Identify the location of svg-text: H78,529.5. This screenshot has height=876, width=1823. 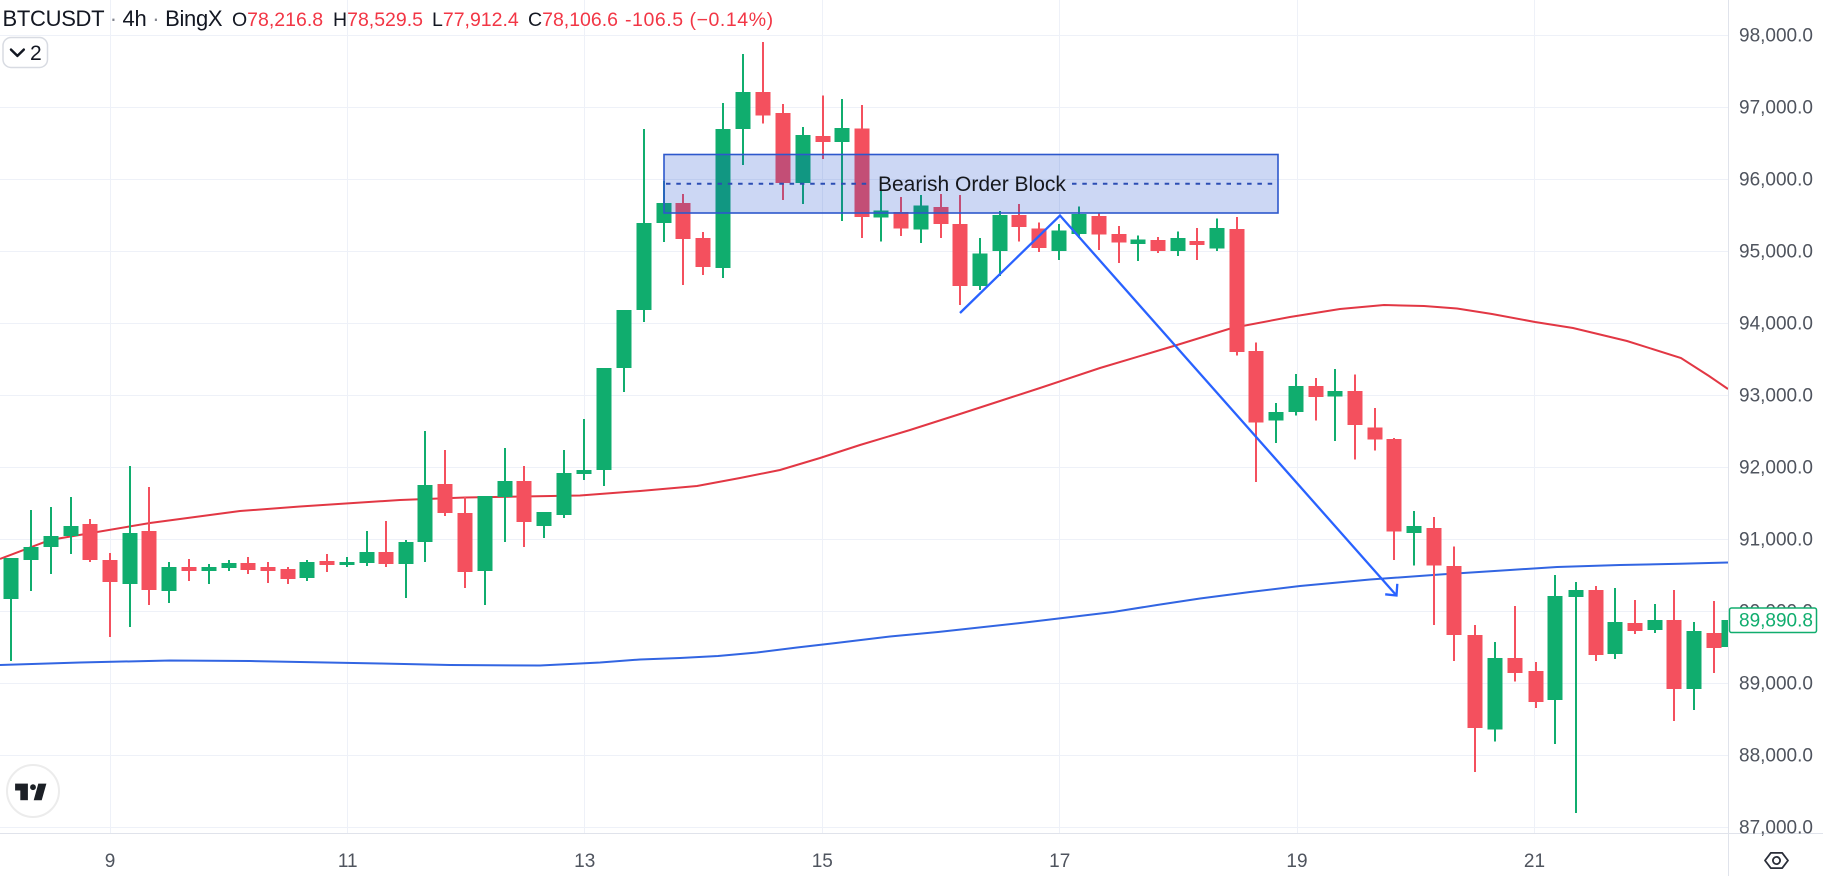
(378, 20).